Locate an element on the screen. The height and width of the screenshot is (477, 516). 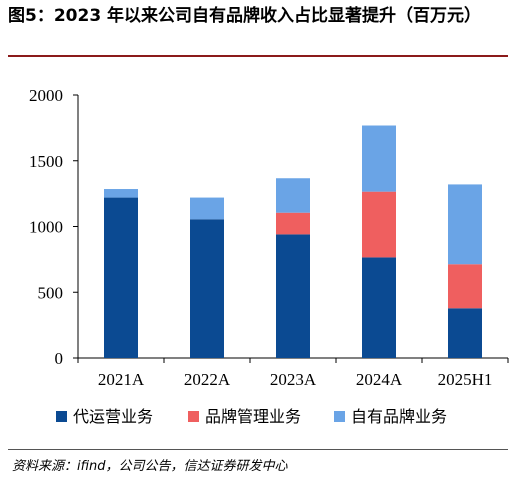
x-axis: 2021A 2022A 2023A 2024A 2025H1 is located at coordinates (293, 373).